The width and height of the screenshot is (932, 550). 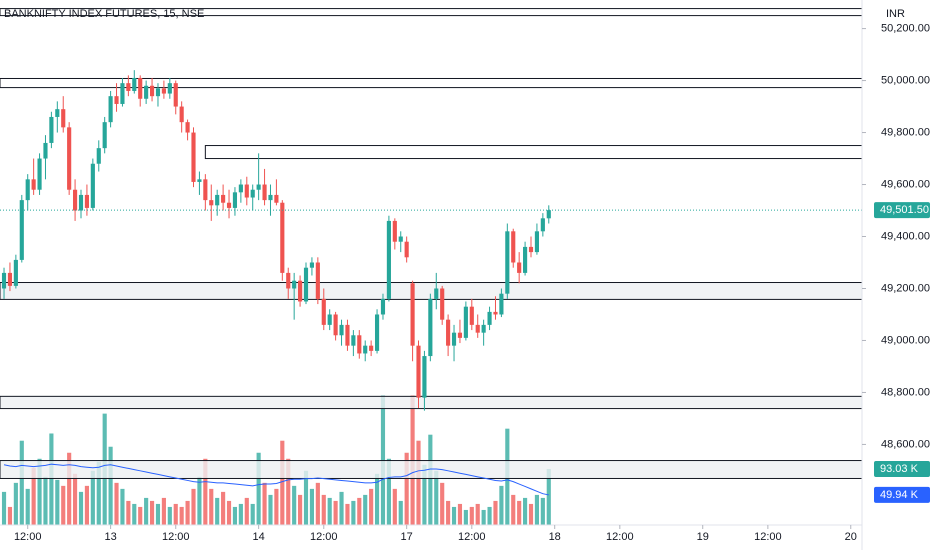 What do you see at coordinates (905, 340) in the screenshot?
I see `y-tick-label: 49,000.00` at bounding box center [905, 340].